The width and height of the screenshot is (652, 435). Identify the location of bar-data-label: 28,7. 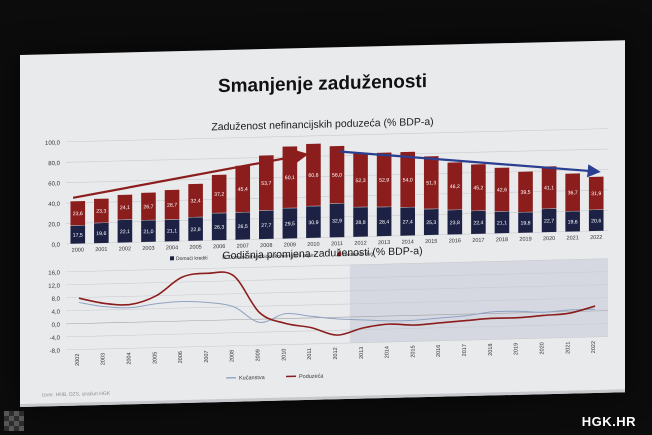
(172, 205).